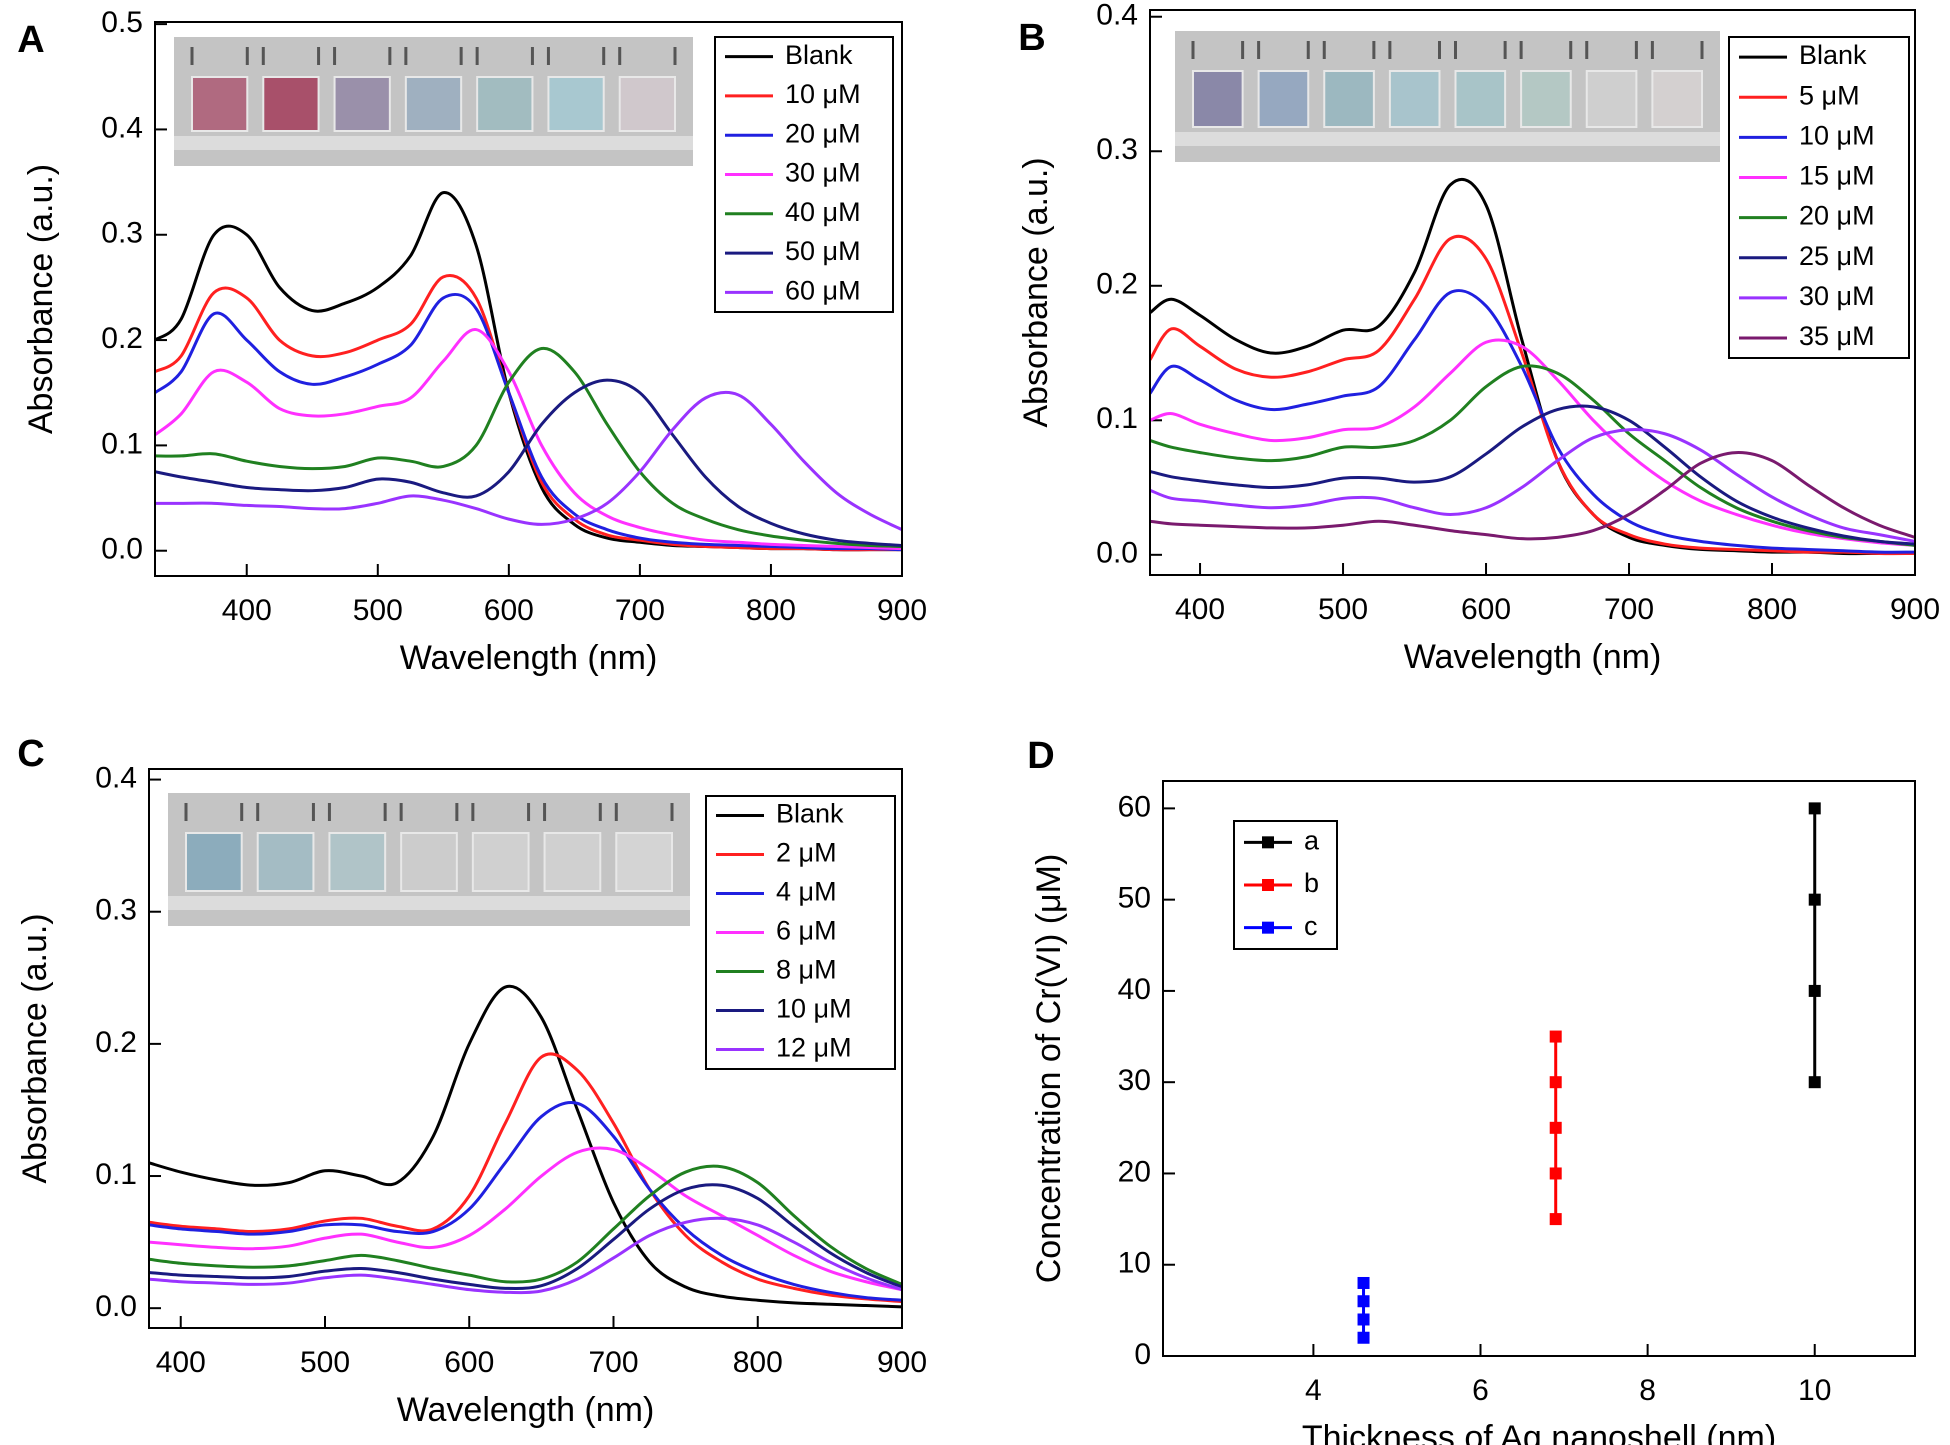 The height and width of the screenshot is (1445, 1950). I want to click on legend-label: b, so click(1311, 883).